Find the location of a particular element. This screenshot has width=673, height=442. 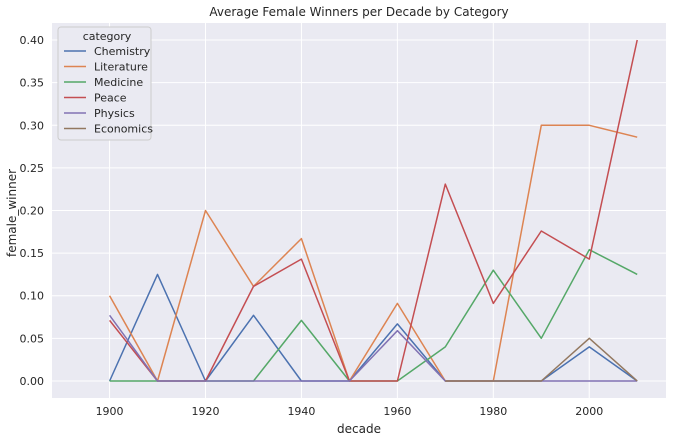

x-tick-label: 1920 is located at coordinates (206, 411).